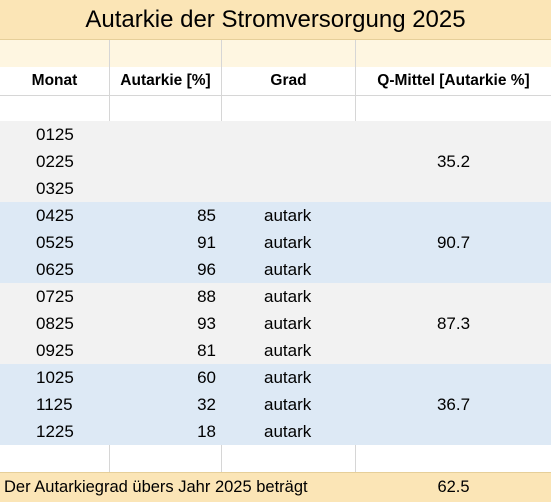  What do you see at coordinates (55, 215) in the screenshot?
I see `month-cell: 0425` at bounding box center [55, 215].